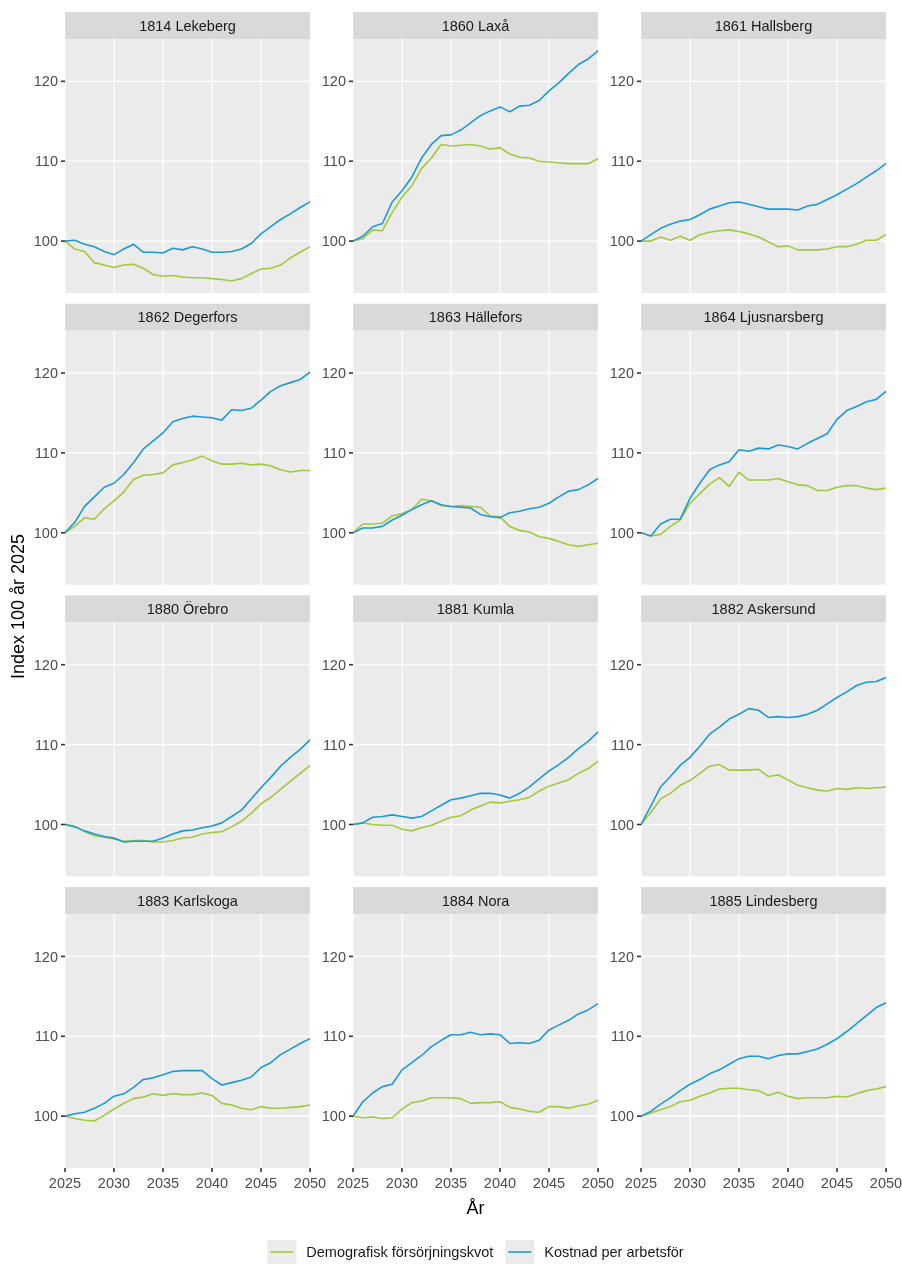 This screenshot has height=1264, width=902. Describe the element at coordinates (763, 608) in the screenshot. I see `chart-title: 1882 Askersund` at that location.